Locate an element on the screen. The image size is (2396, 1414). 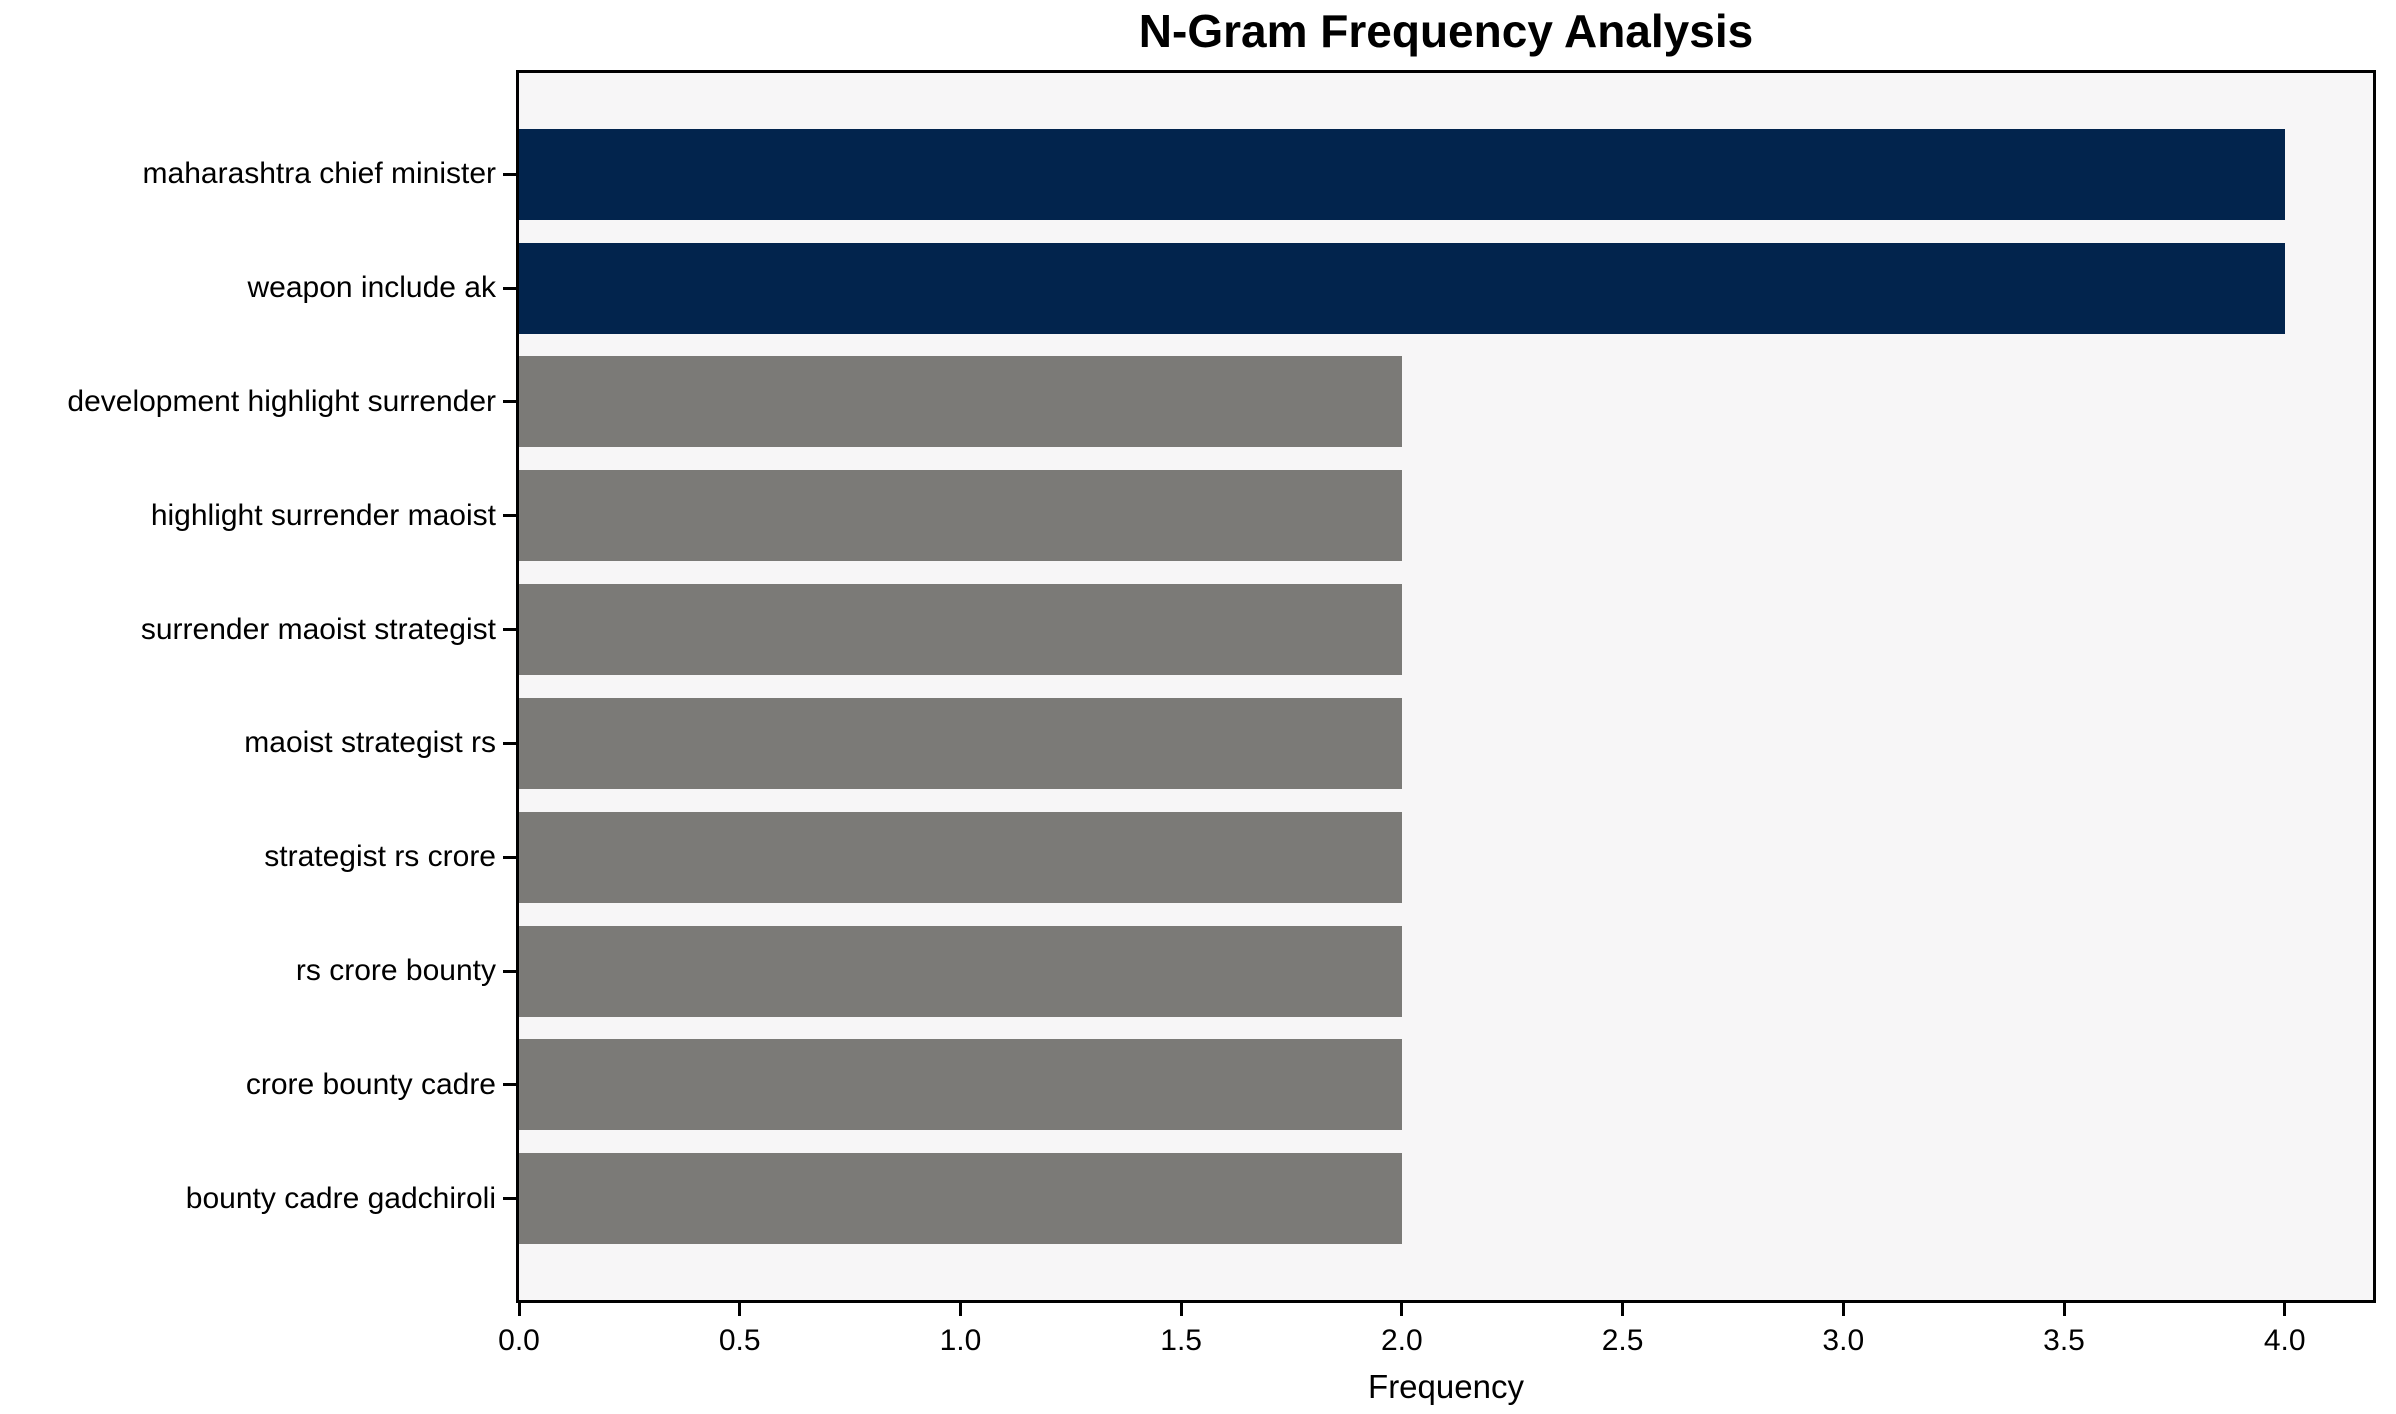
y-tick-label: rs crore bounty is located at coordinates (395, 971).